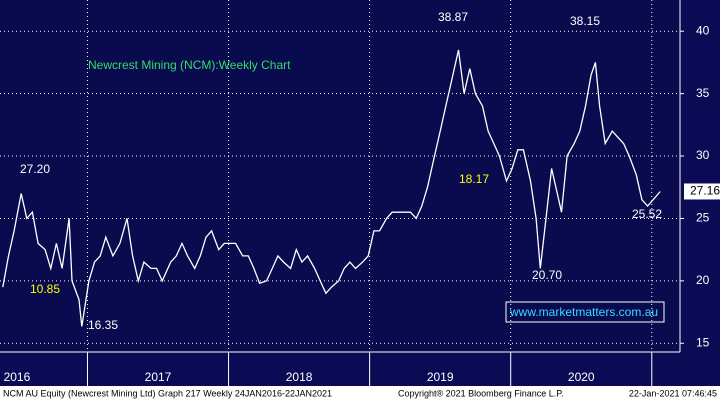 Image resolution: width=720 pixels, height=401 pixels. I want to click on annotation: 38.15, so click(585, 21).